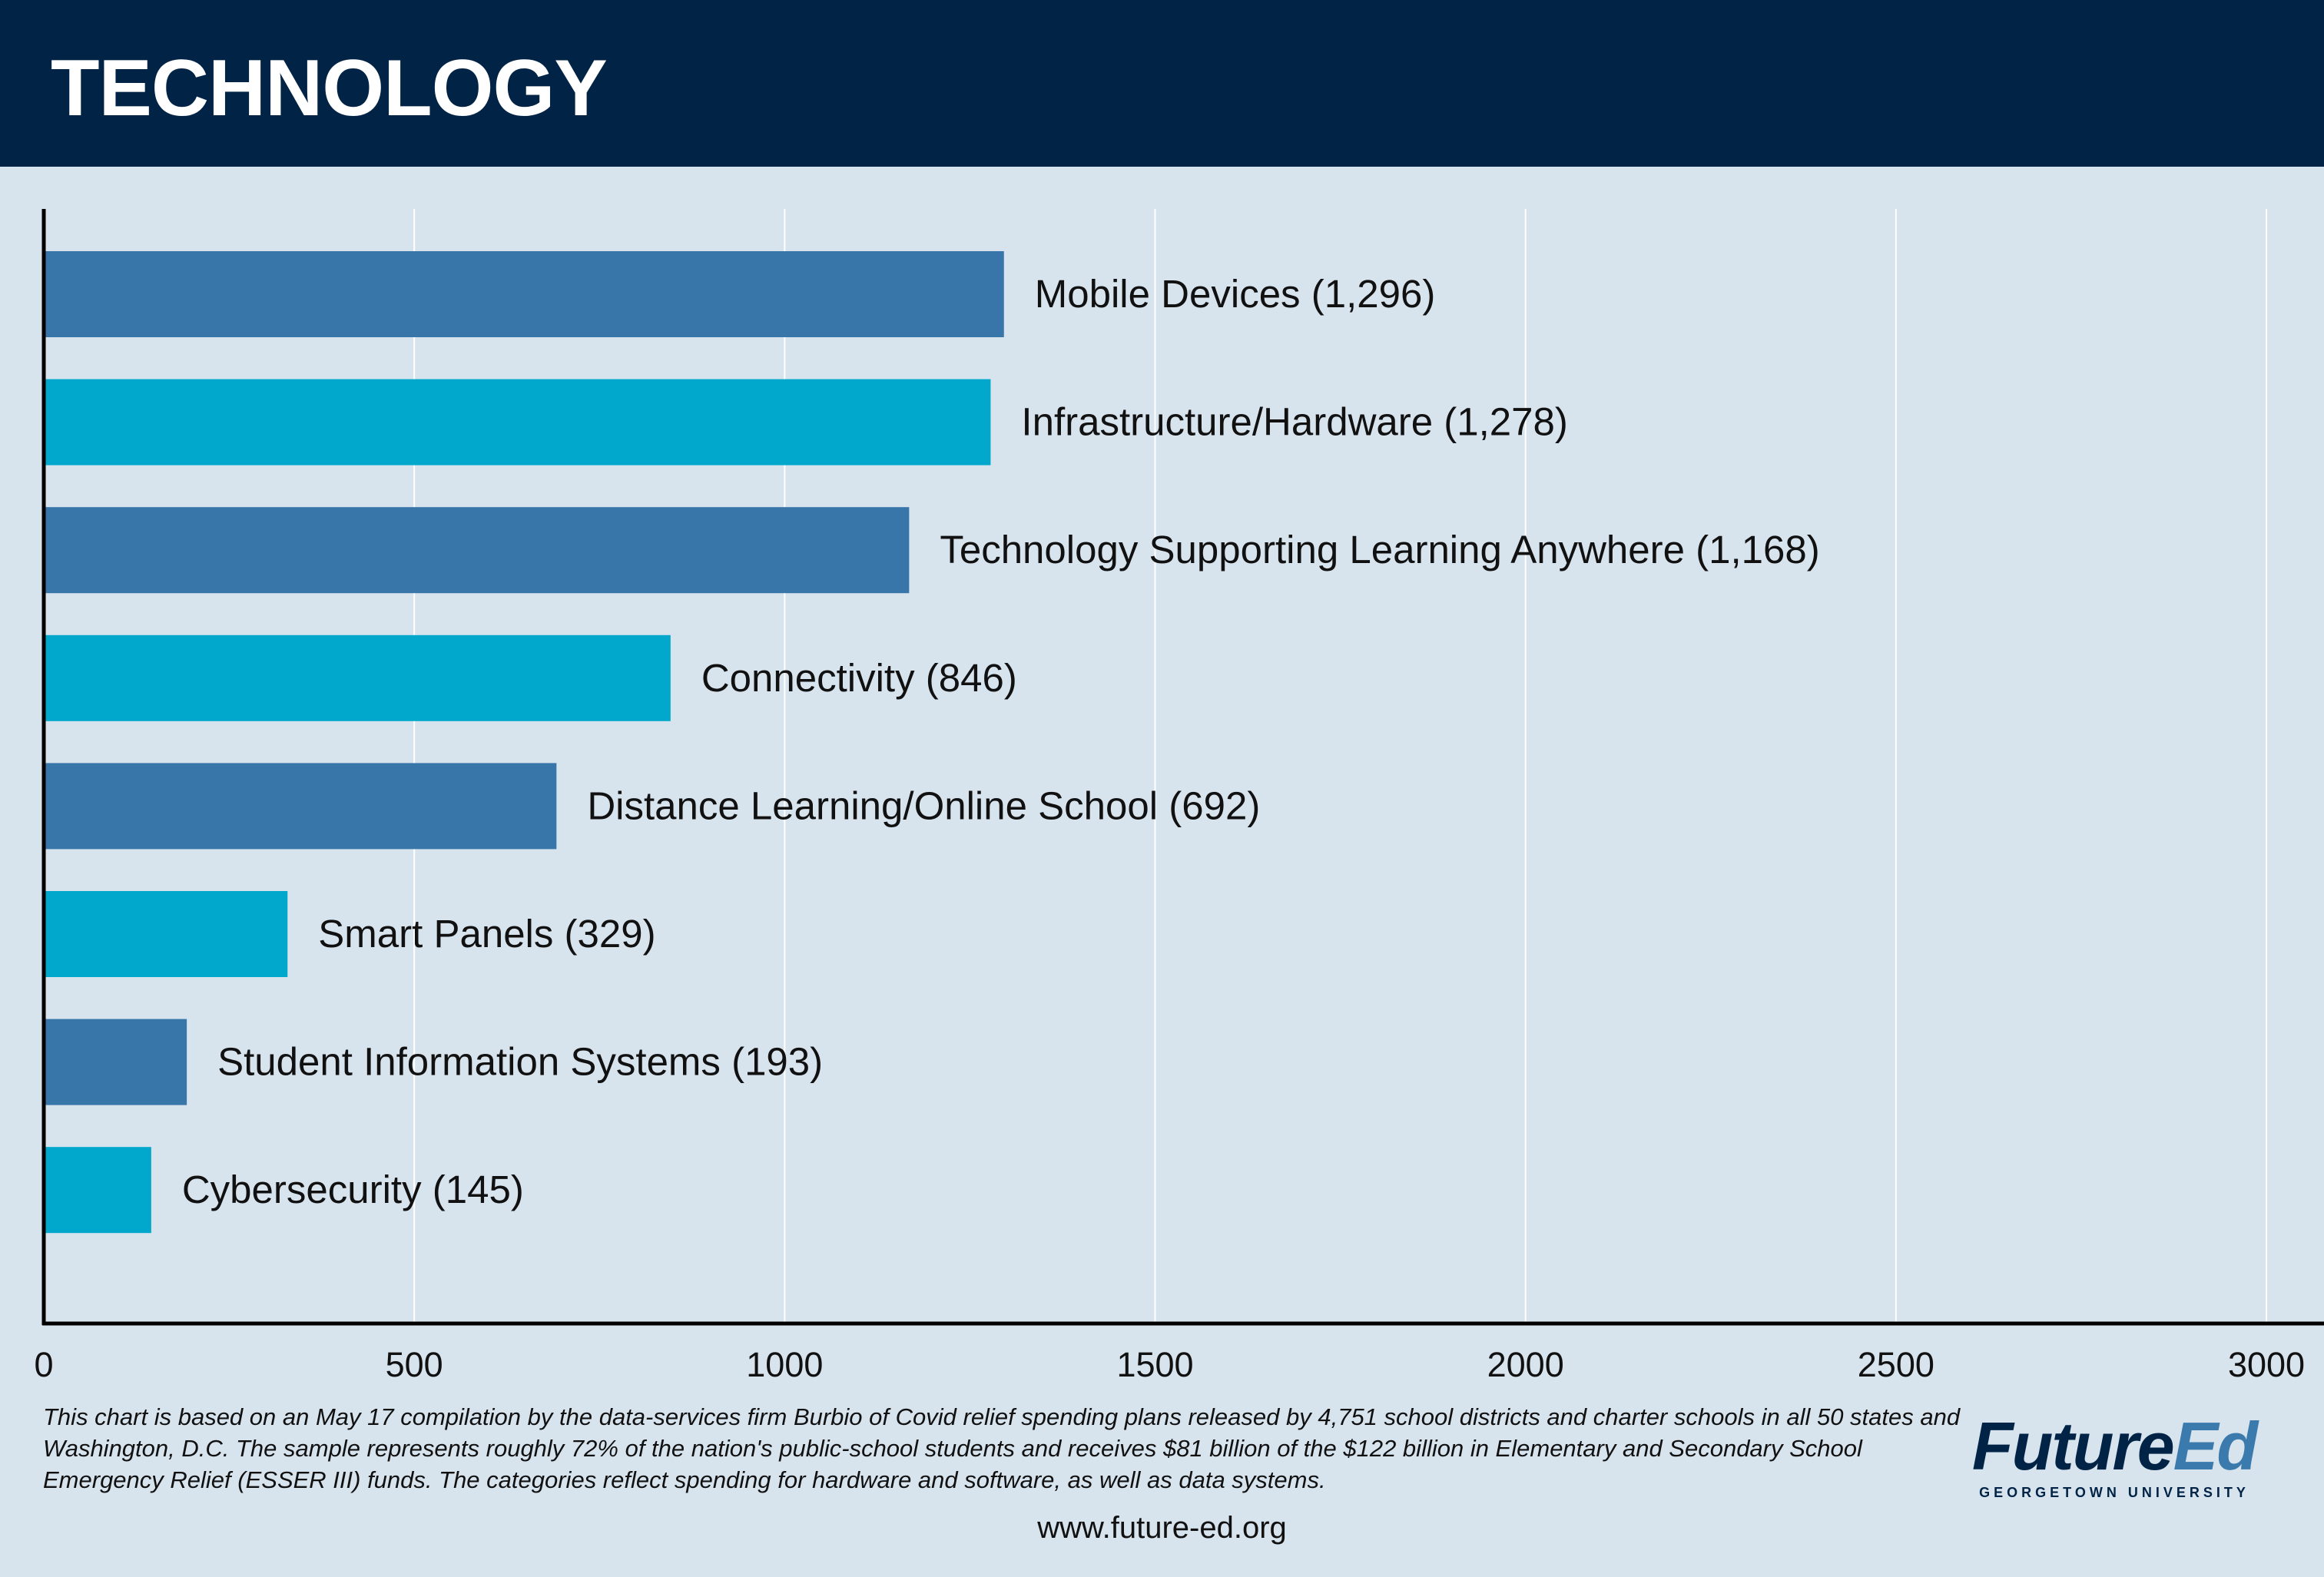  What do you see at coordinates (2267, 1364) in the screenshot?
I see `x-tick-label-3000: 3000` at bounding box center [2267, 1364].